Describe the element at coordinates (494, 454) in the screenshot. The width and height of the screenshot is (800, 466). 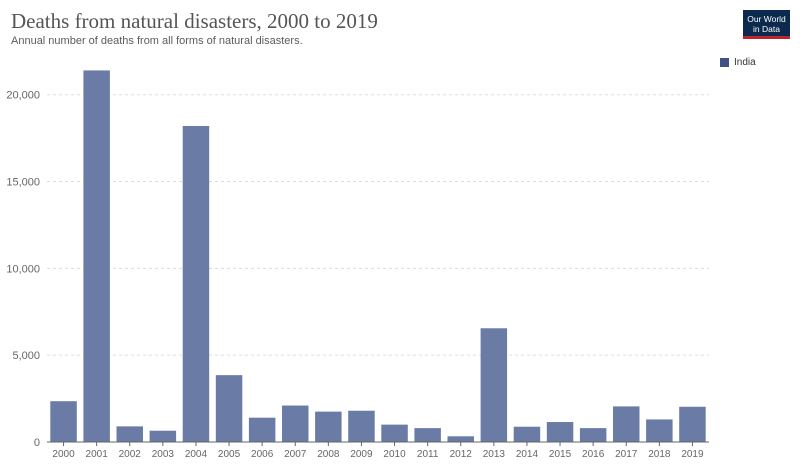
I see `x-tick-label: 2013` at that location.